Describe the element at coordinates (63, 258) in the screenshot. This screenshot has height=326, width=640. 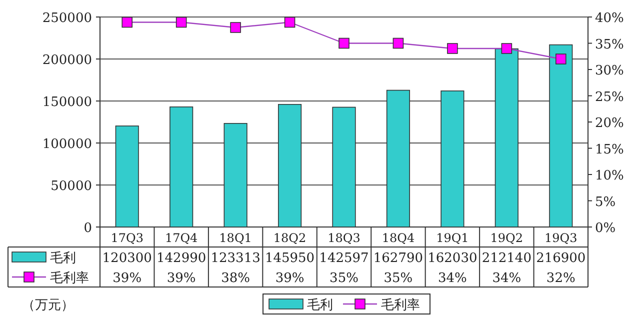
I see `legend-label: 毛利` at that location.